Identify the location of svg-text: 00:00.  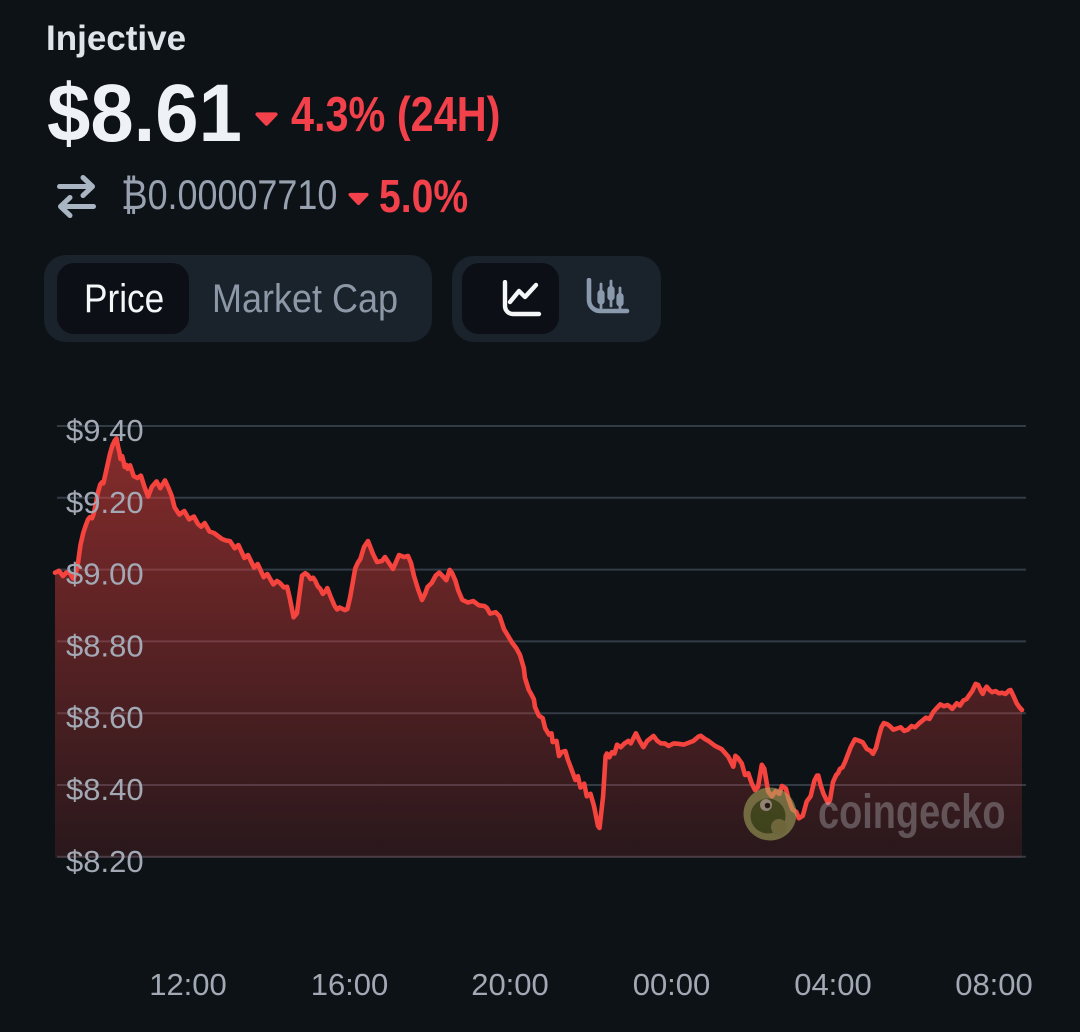
(672, 984).